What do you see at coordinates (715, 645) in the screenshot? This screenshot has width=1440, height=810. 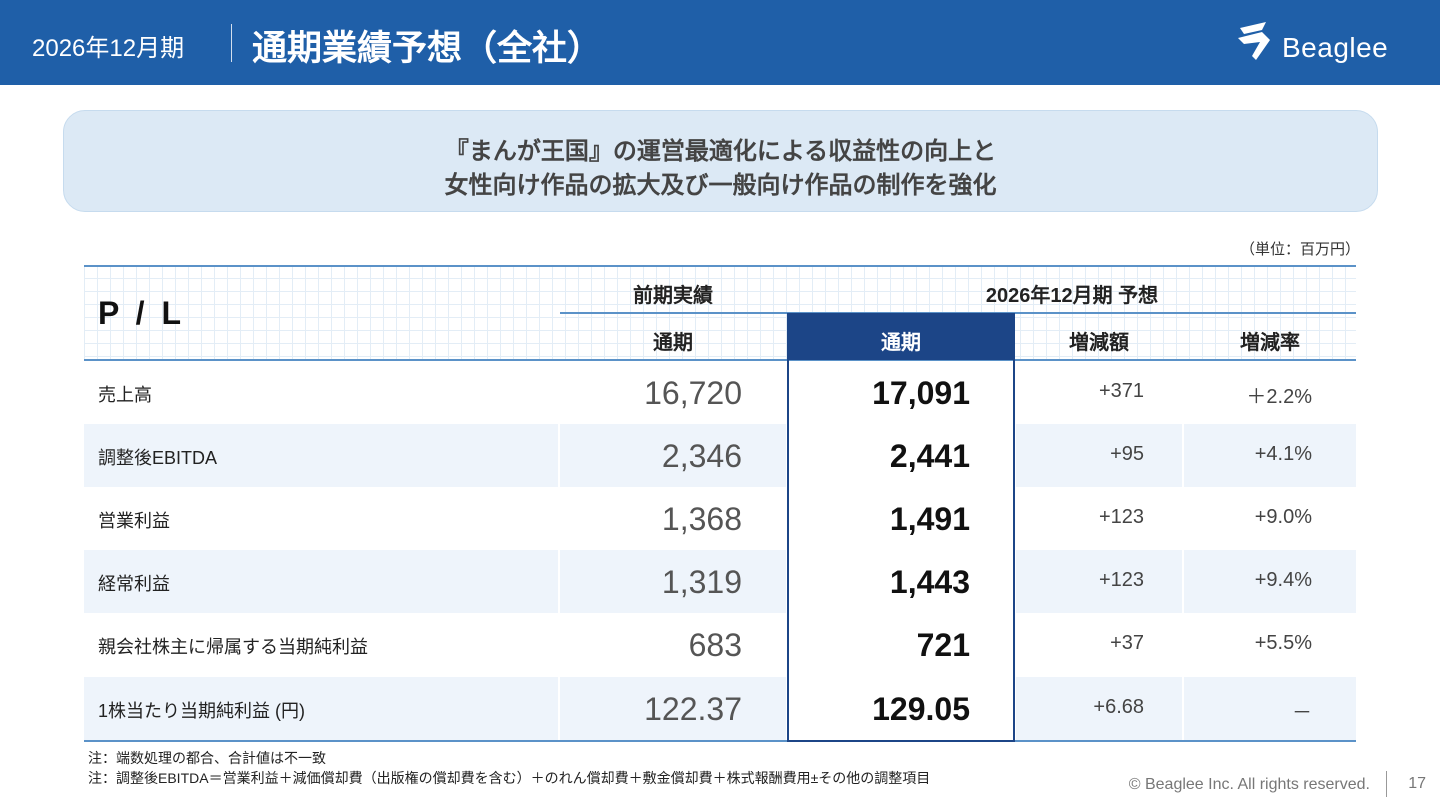 I see `prev-value: 683` at bounding box center [715, 645].